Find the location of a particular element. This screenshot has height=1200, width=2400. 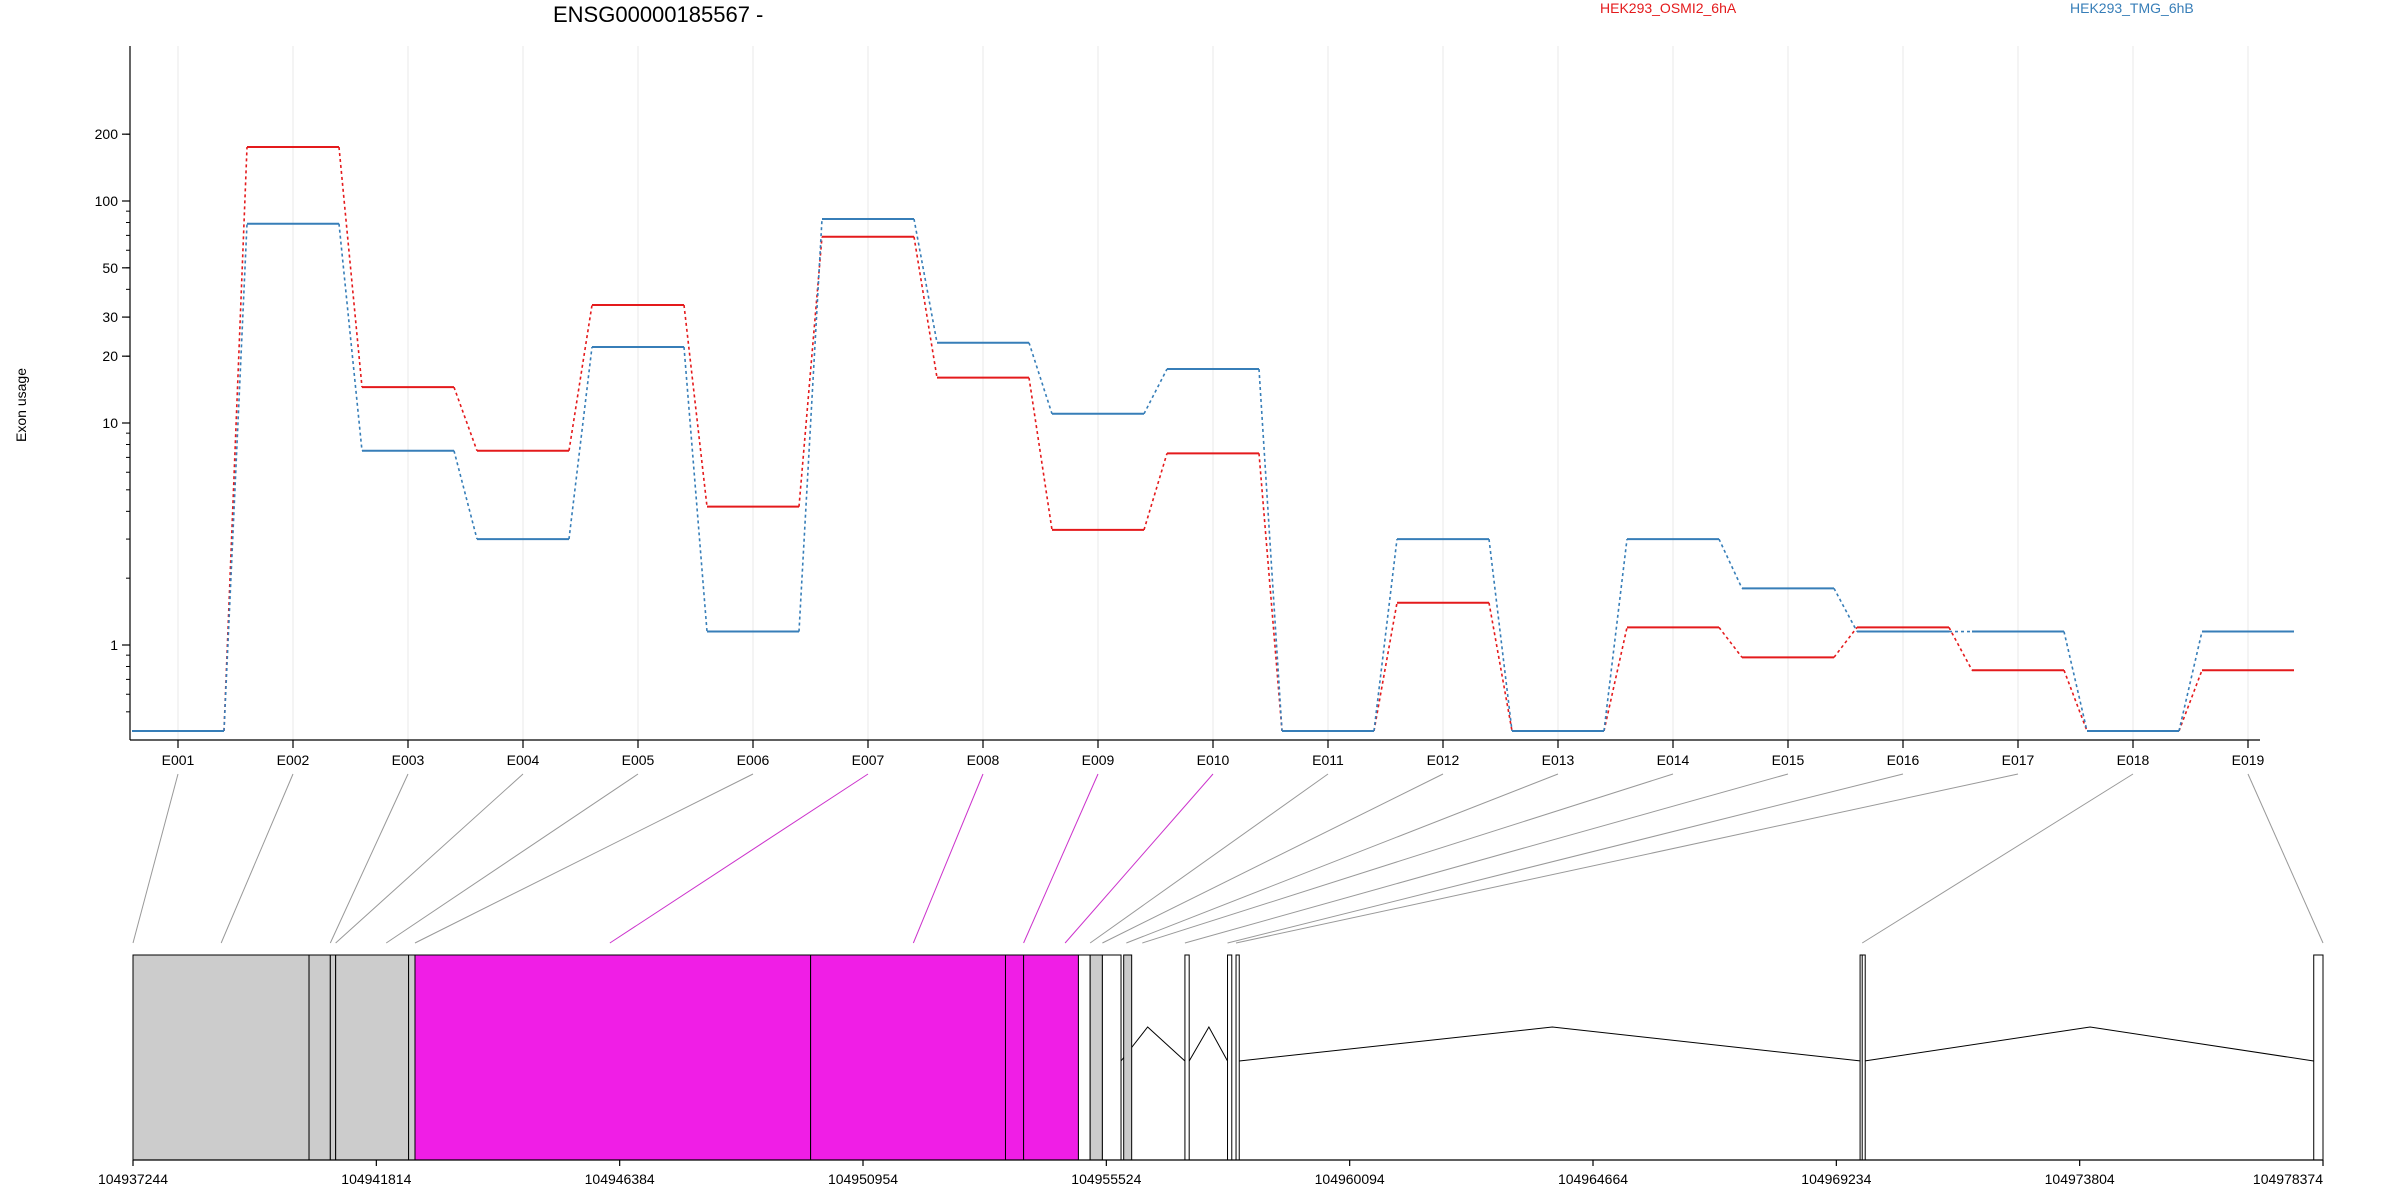

intron-line is located at coordinates (2089, 1044).